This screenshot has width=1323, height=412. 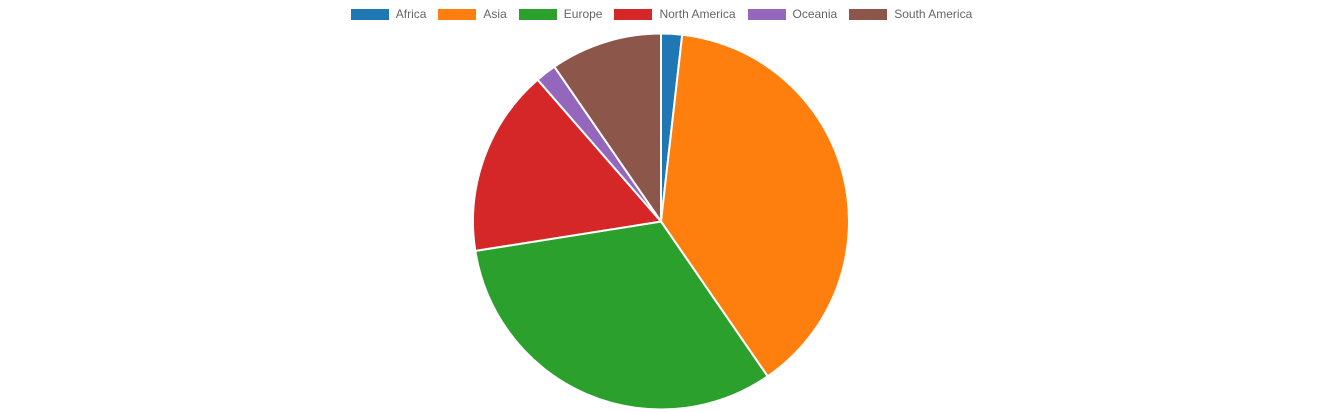 I want to click on legend-item-north-america: North America, so click(x=675, y=14).